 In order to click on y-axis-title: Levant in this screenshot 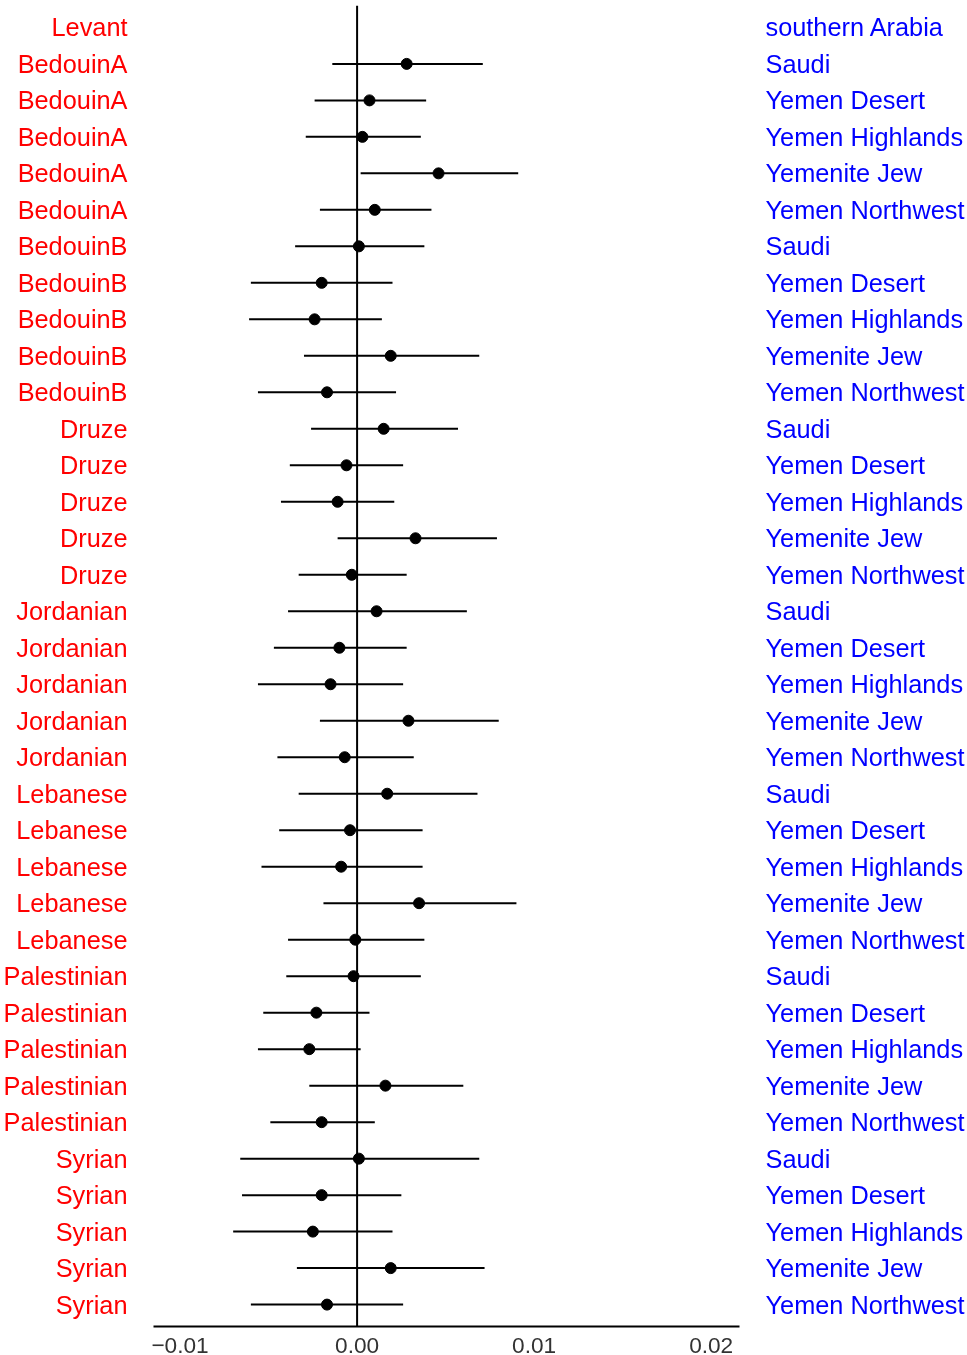, I will do `click(89, 27)`.